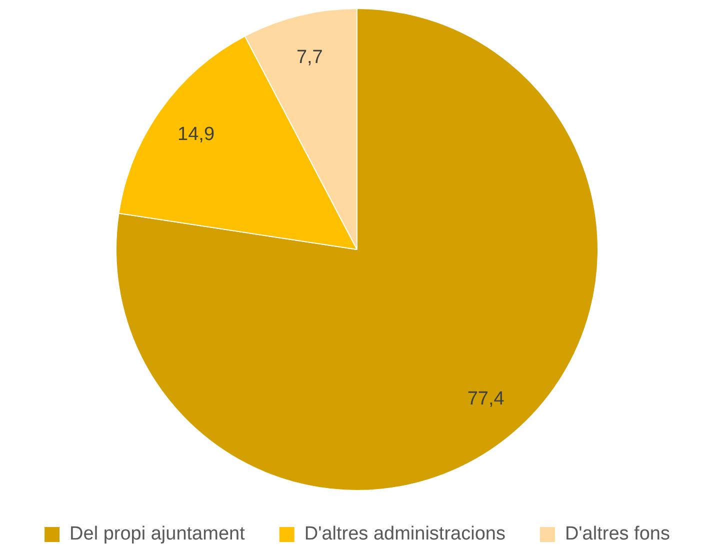 This screenshot has width=714, height=554. I want to click on legend-label: D'altres fons, so click(617, 534).